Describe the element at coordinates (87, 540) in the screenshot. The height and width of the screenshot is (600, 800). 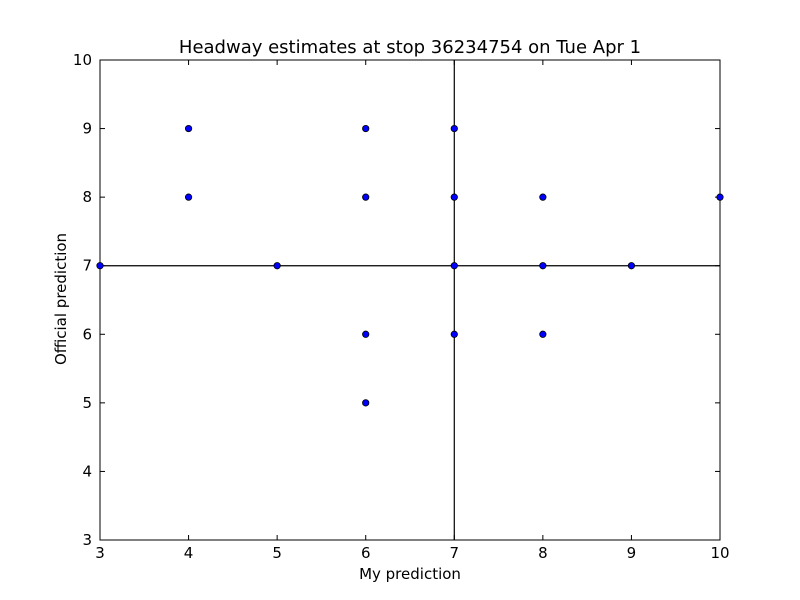
I see `y-tick-label: 3` at that location.